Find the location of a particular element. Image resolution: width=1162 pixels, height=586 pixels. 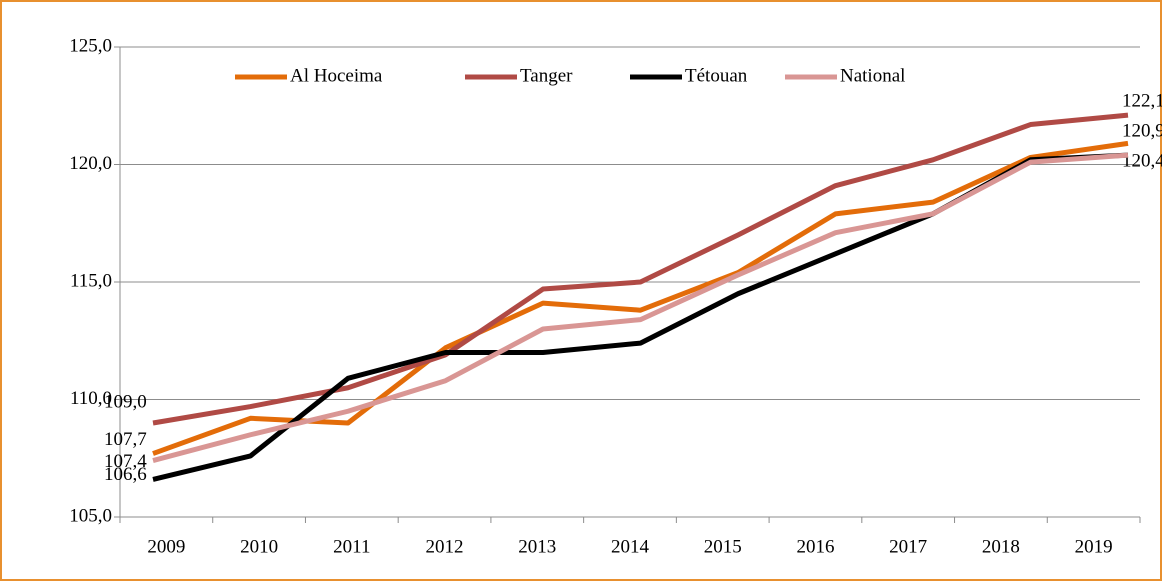

y-tick-label: 120,0 is located at coordinates (90, 163).